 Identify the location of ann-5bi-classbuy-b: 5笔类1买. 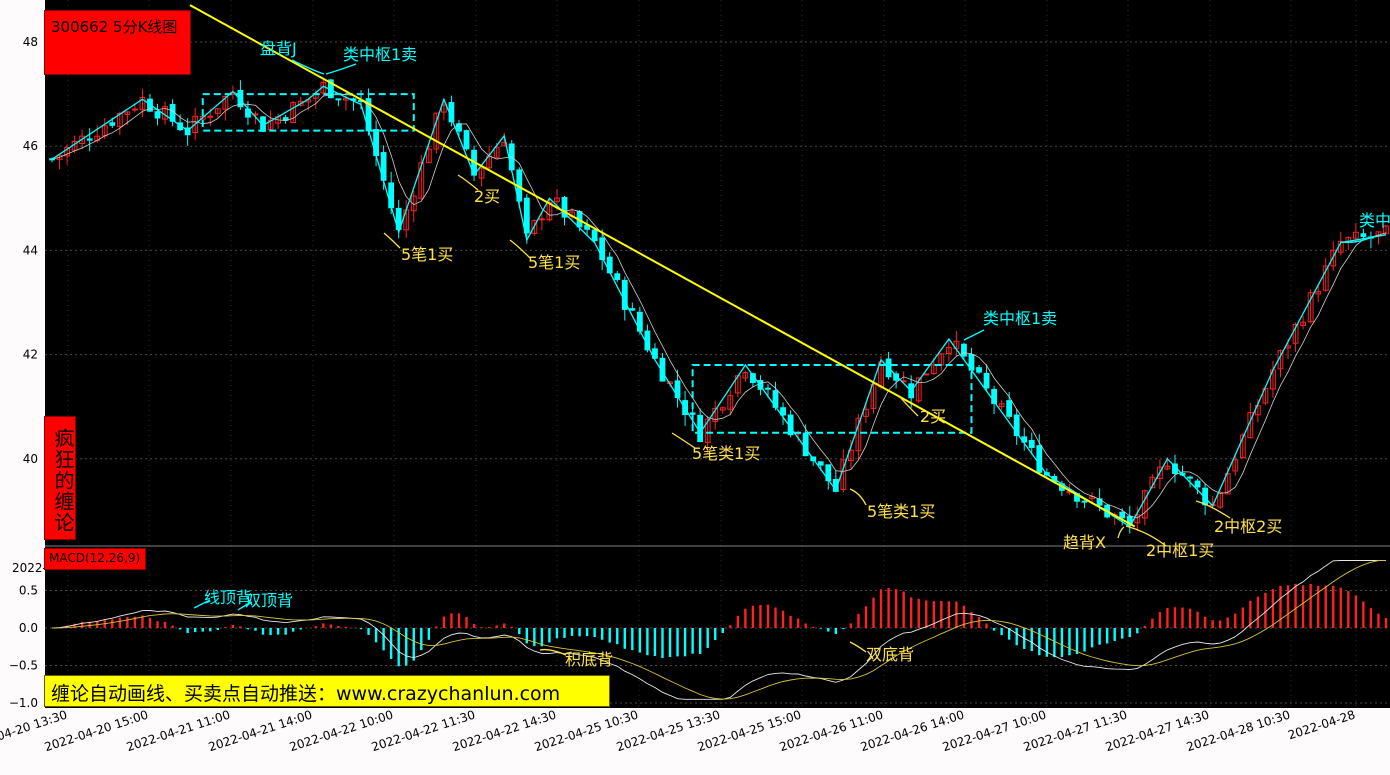
(901, 511).